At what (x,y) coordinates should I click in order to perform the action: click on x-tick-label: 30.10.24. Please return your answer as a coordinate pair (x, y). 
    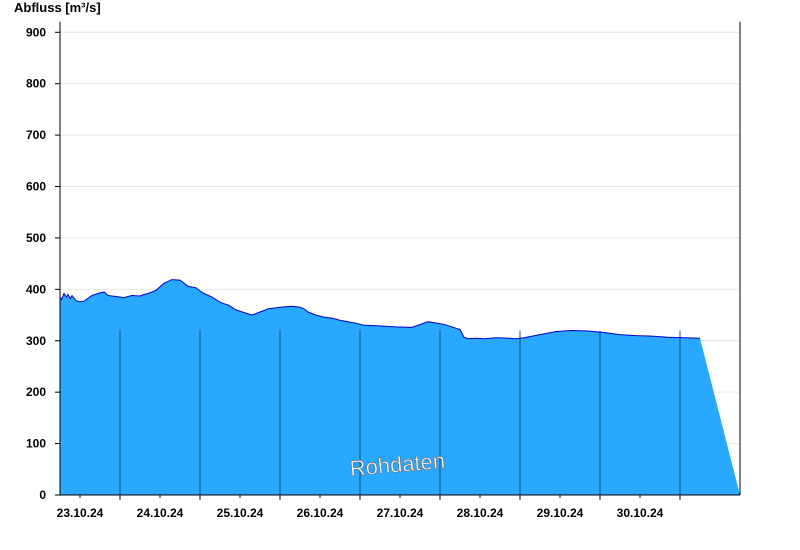
    Looking at the image, I should click on (640, 513).